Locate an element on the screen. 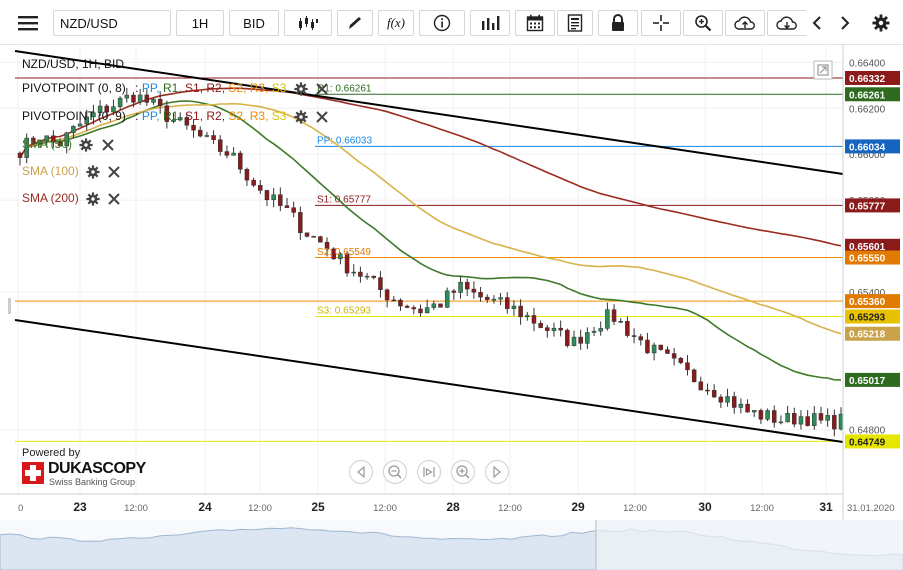 This screenshot has height=570, width=903. upload-button is located at coordinates (745, 23).